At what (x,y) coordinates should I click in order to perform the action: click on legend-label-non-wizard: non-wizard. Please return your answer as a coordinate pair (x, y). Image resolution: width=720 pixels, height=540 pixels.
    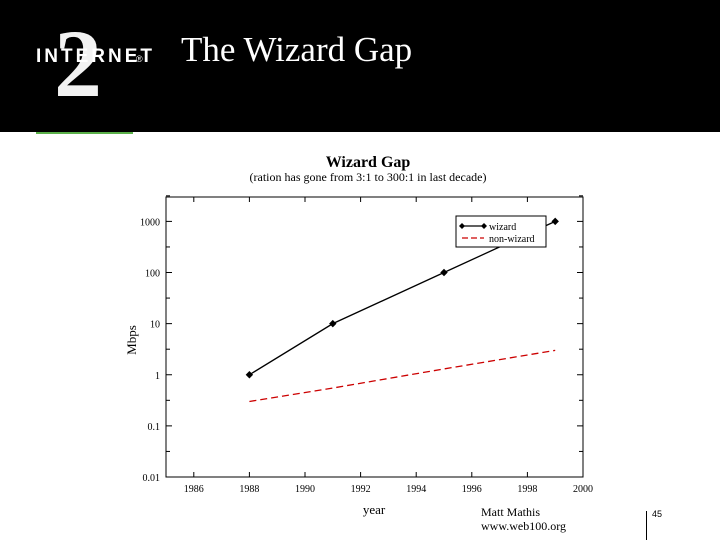
    Looking at the image, I should click on (512, 239).